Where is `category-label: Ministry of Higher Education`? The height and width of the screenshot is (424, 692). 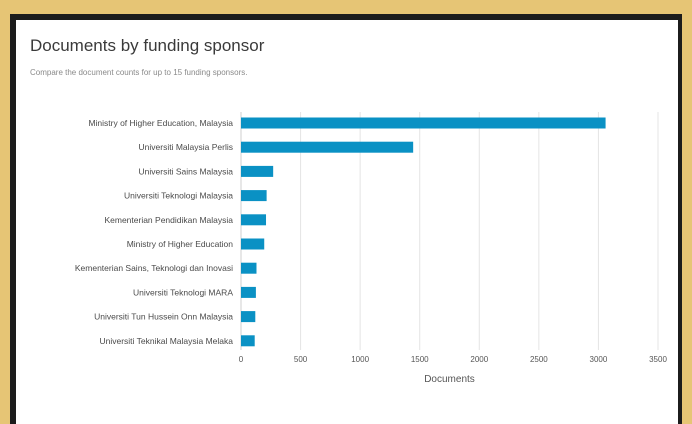 category-label: Ministry of Higher Education is located at coordinates (180, 244).